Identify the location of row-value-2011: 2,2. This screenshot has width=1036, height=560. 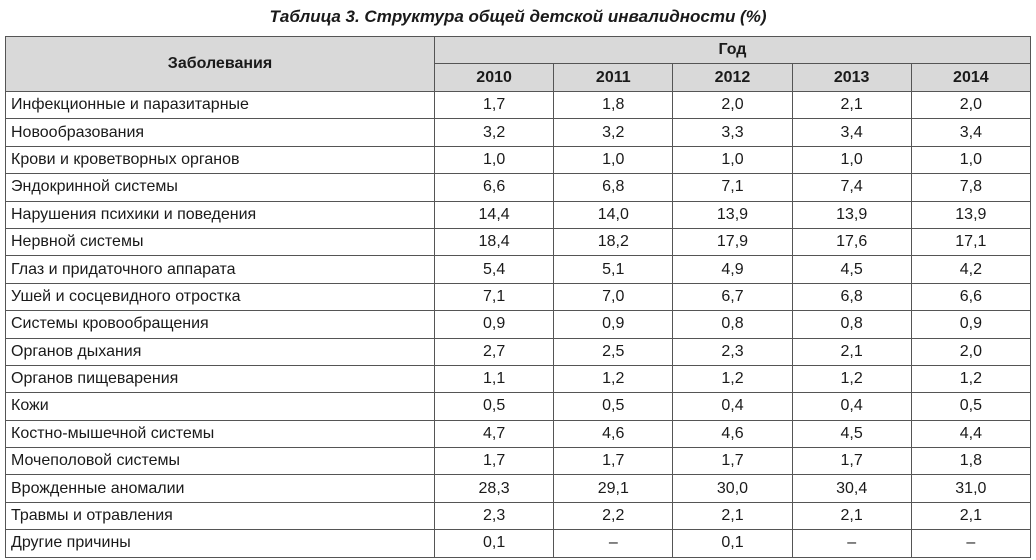
(613, 516).